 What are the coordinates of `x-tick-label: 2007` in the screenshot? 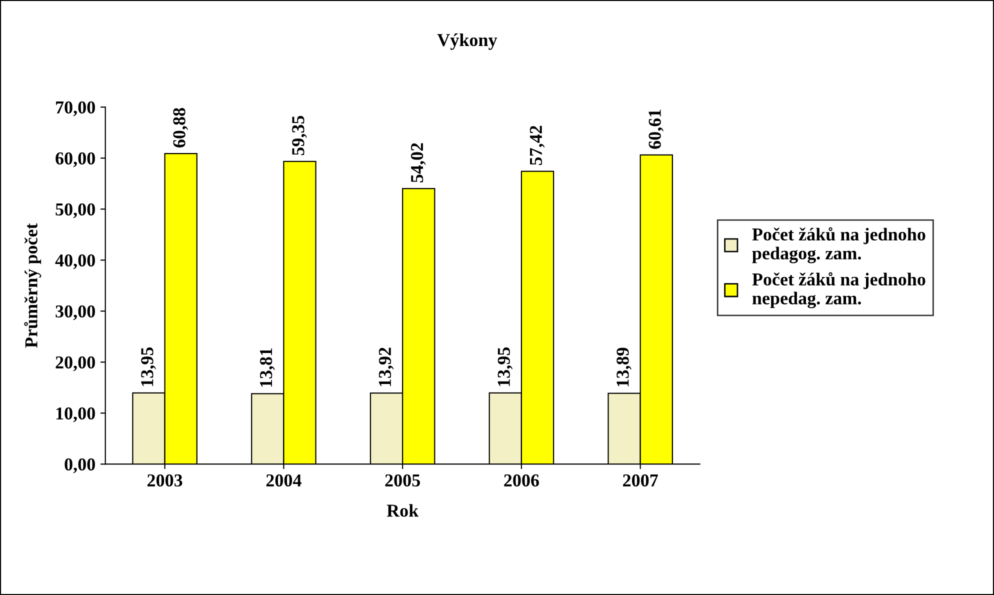 It's located at (640, 480).